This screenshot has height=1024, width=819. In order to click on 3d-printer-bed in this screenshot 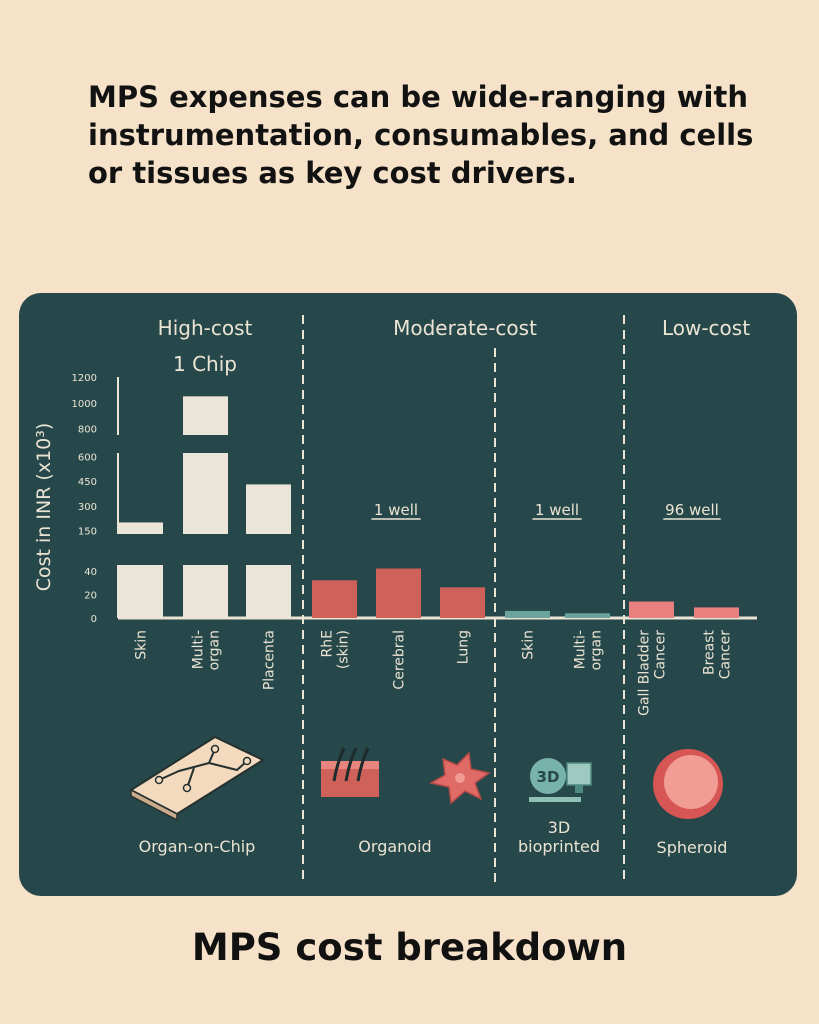, I will do `click(555, 799)`.